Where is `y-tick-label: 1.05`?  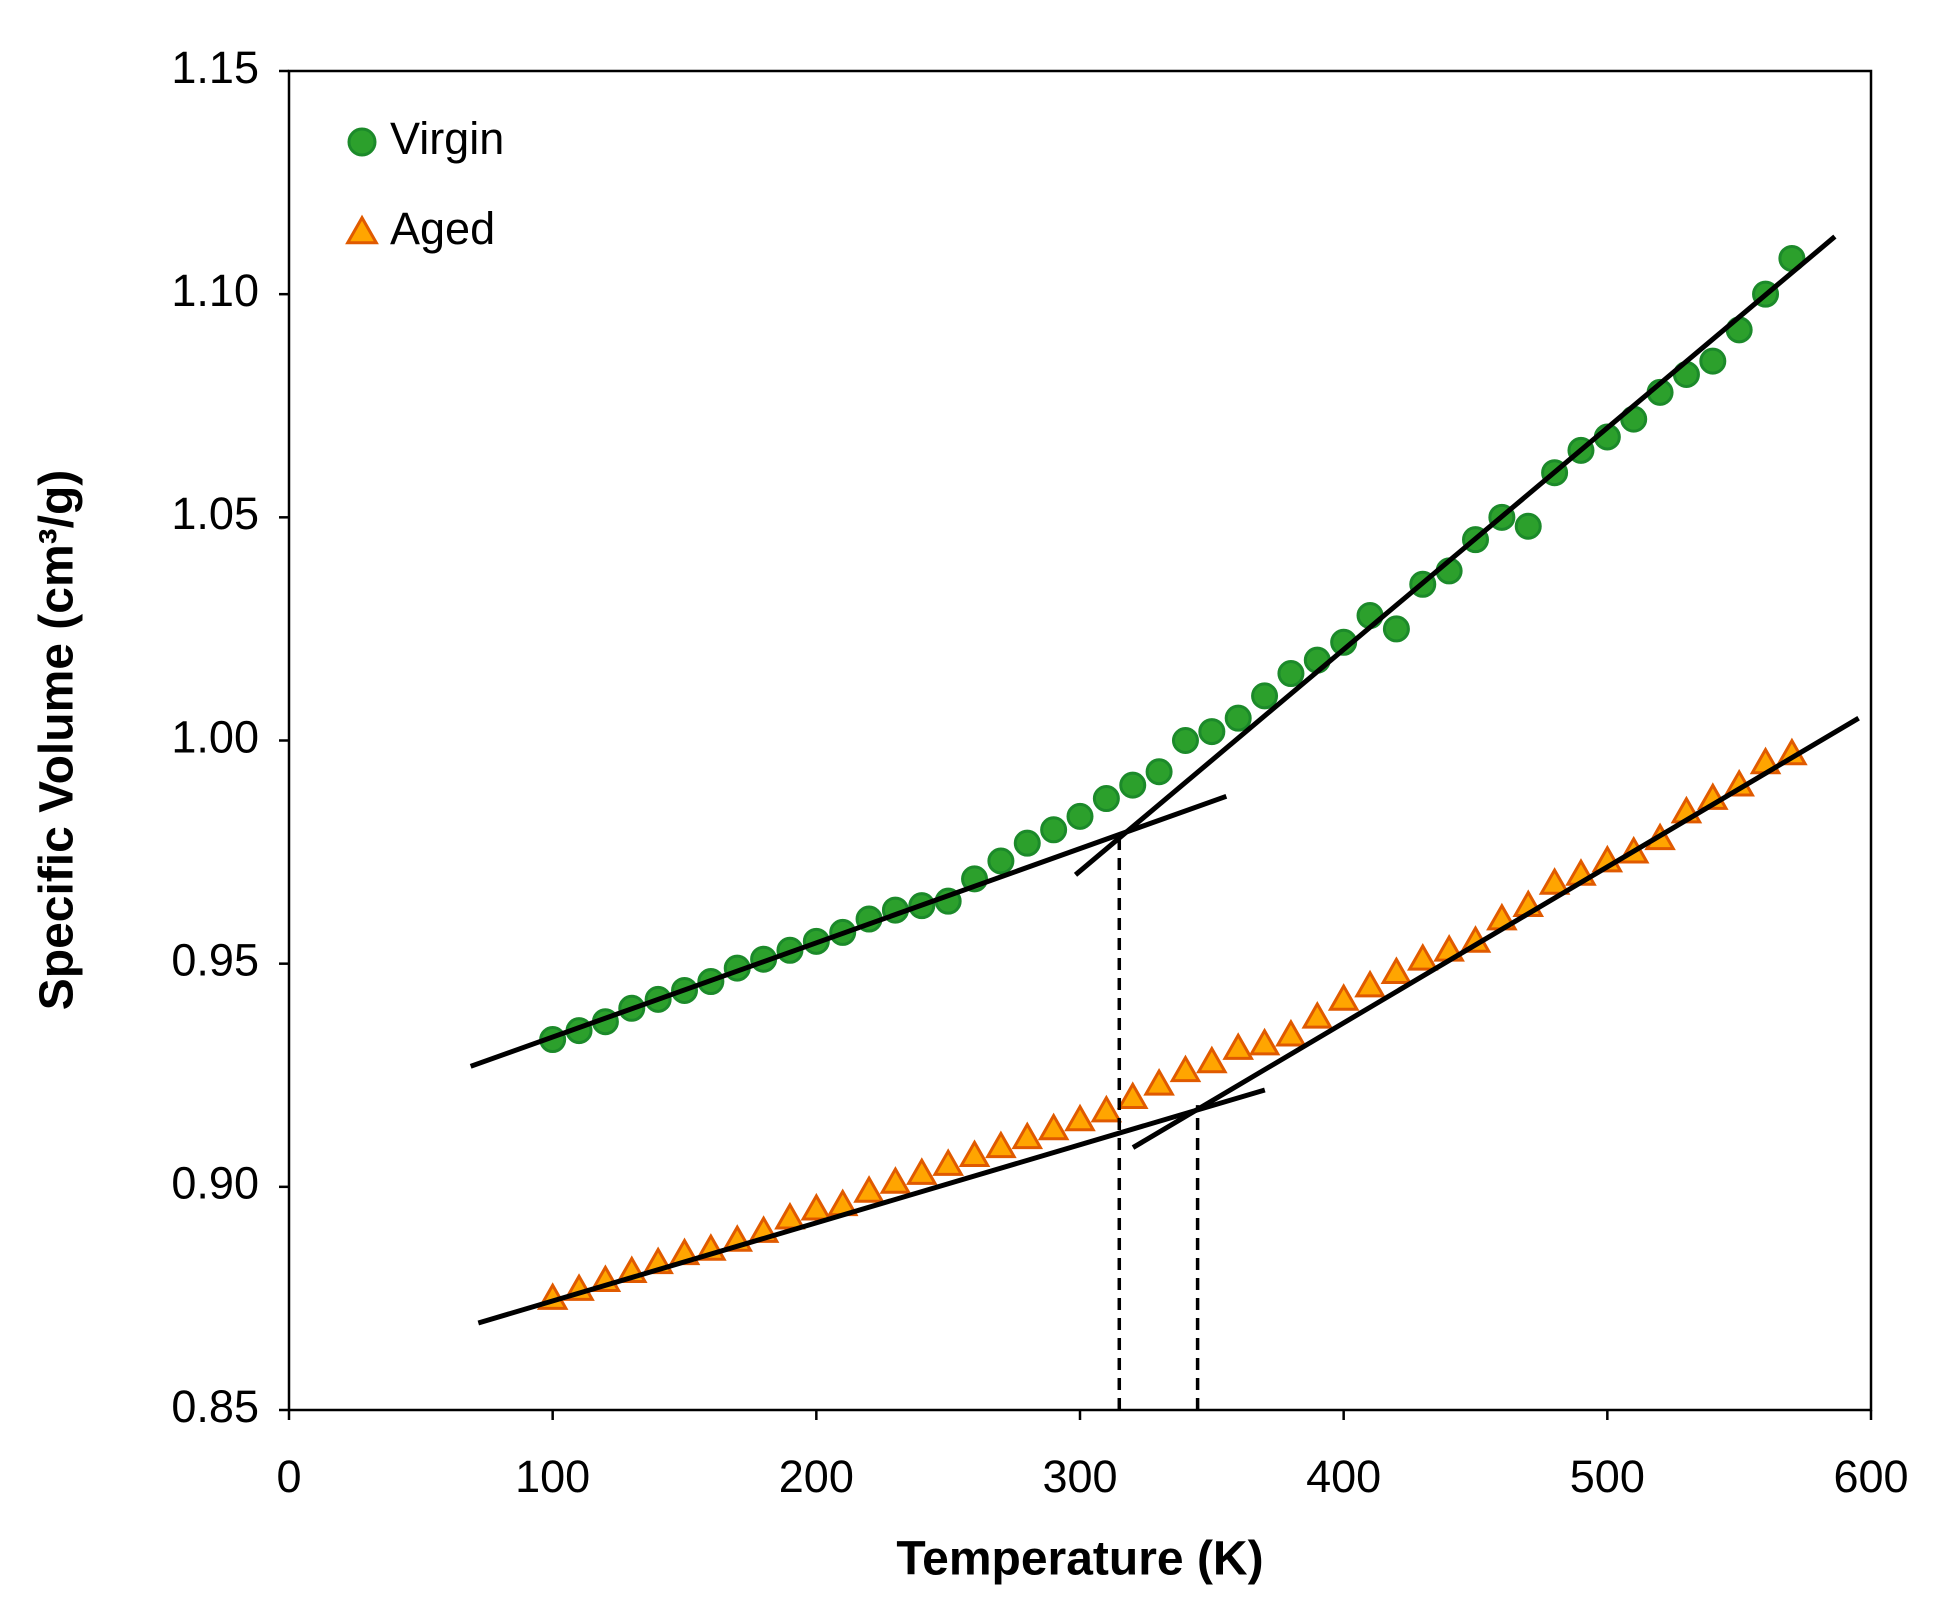
y-tick-label: 1.05 is located at coordinates (215, 513).